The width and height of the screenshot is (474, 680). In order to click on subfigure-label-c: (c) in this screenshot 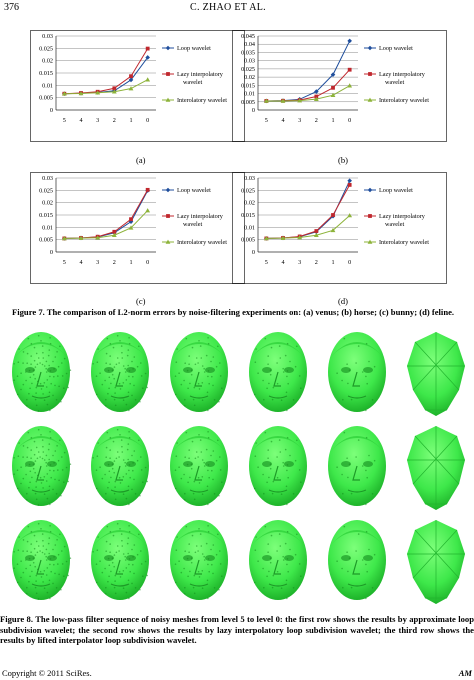, I will do `click(141, 301)`.